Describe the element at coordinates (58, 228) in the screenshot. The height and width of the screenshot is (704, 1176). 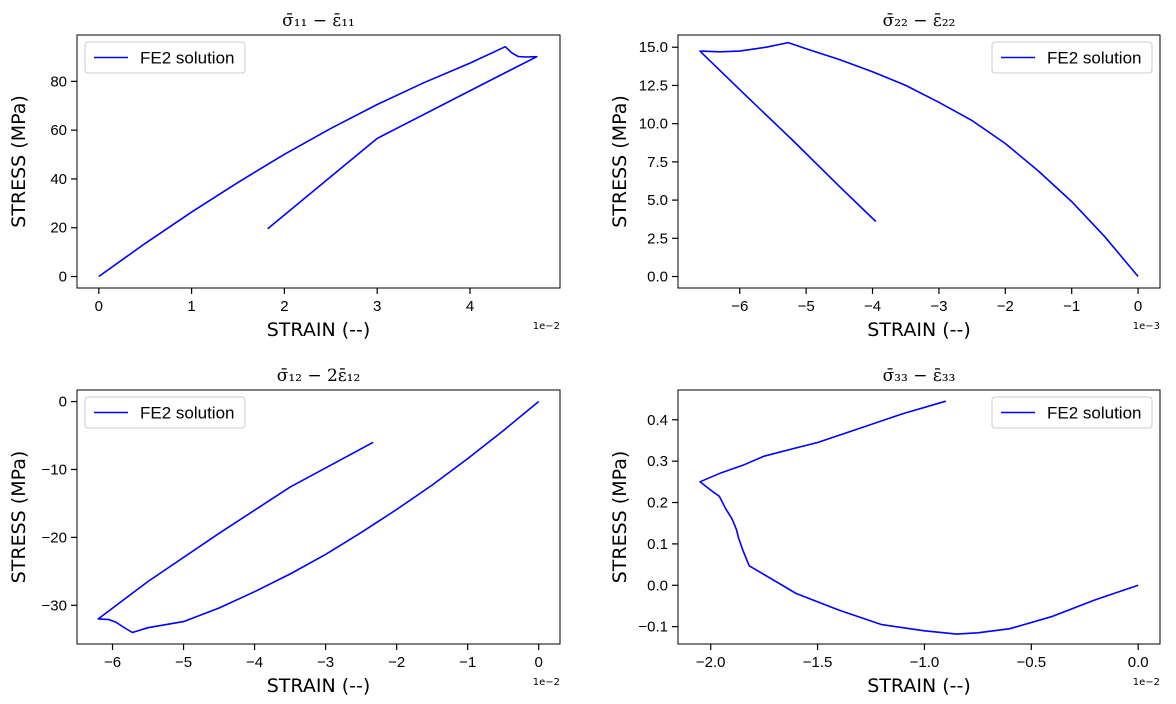
I see `chart-1-ytick-label: 20` at that location.